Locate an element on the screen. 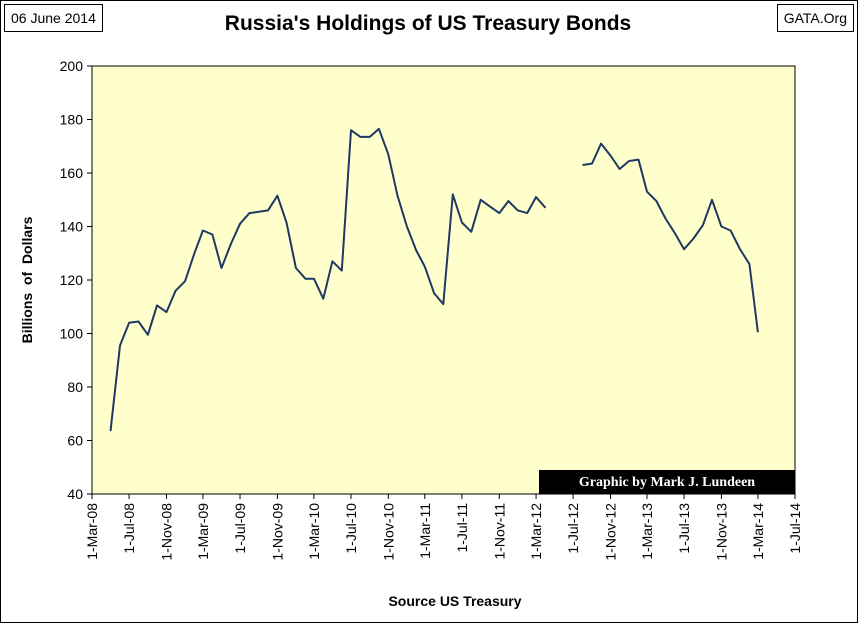  x-tick-label: 1-Jul-09 is located at coordinates (240, 528).